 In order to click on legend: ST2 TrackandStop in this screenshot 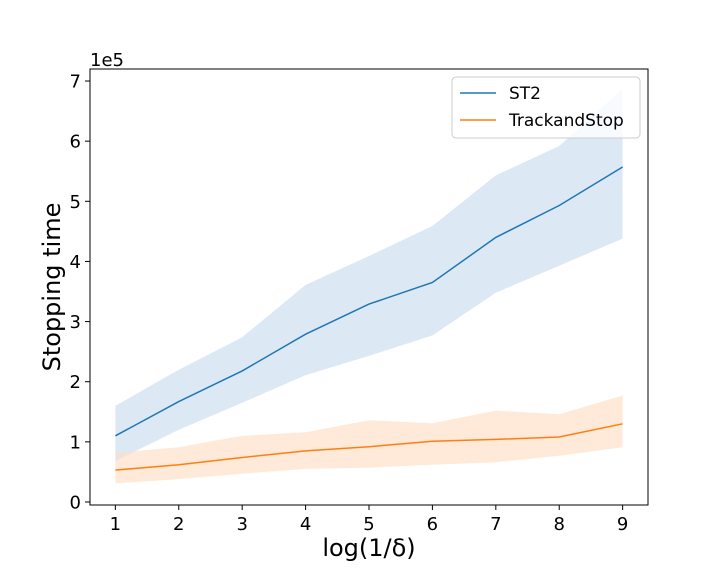, I will do `click(546, 107)`.